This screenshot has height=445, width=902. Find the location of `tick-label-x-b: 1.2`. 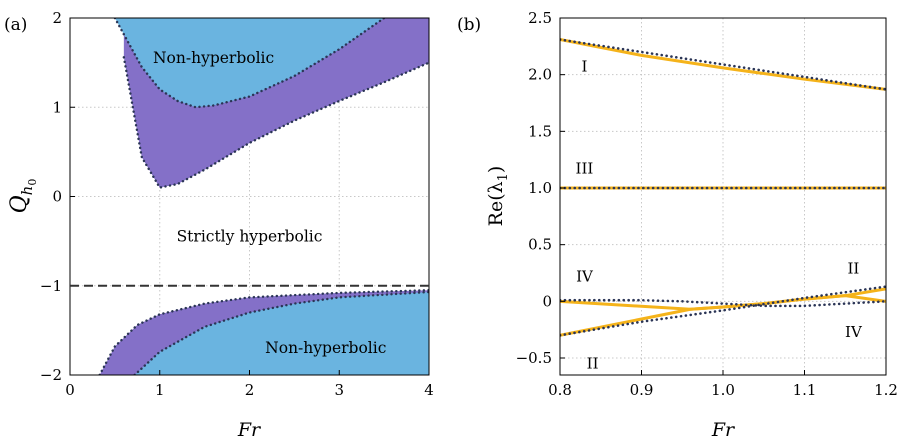

tick-label-x-b: 1.2 is located at coordinates (886, 390).